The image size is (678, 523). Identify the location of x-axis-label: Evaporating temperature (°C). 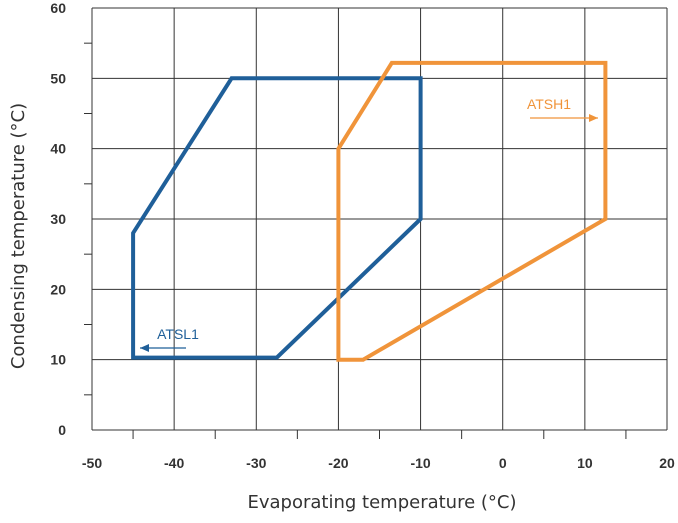
(381, 502).